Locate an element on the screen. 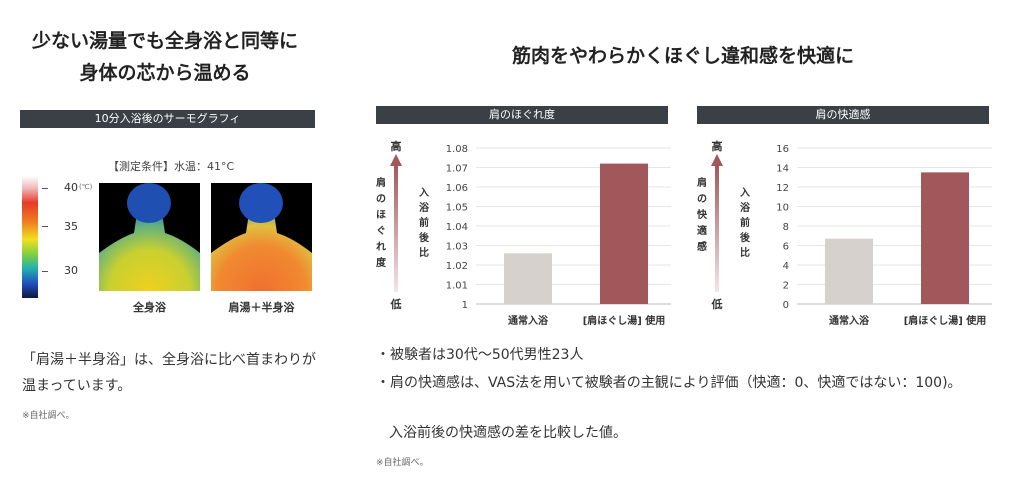  y-tick-label: 8 is located at coordinates (786, 227).